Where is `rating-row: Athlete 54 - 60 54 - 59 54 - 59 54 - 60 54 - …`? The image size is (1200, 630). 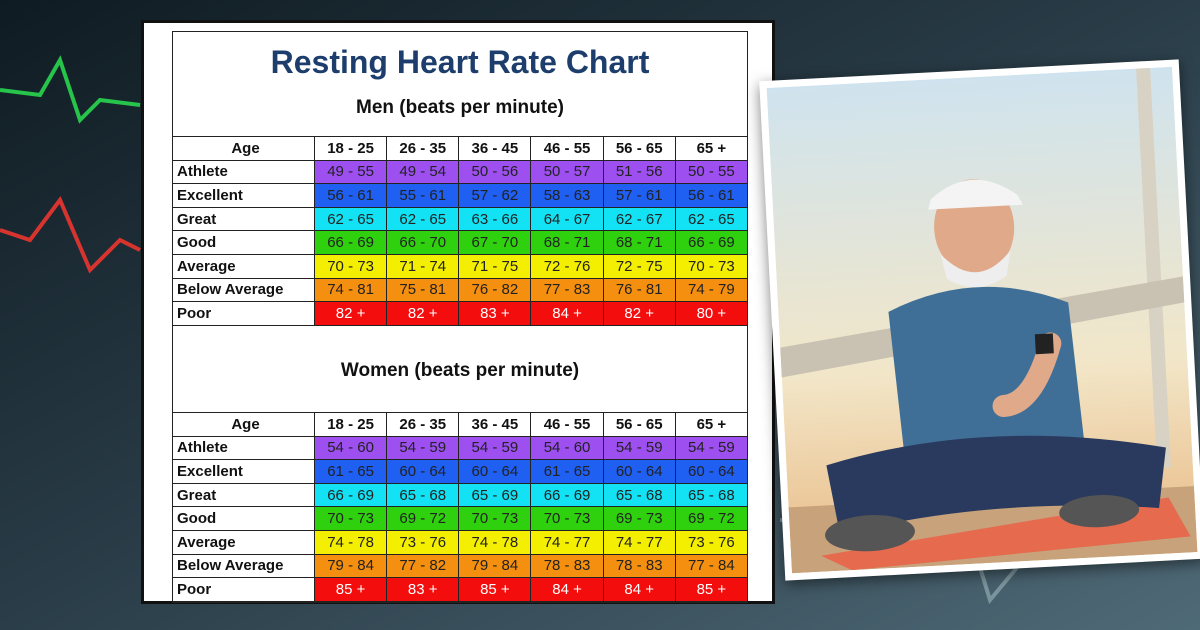 rating-row: Athlete 54 - 60 54 - 59 54 - 59 54 - 60 54 - … is located at coordinates (460, 448).